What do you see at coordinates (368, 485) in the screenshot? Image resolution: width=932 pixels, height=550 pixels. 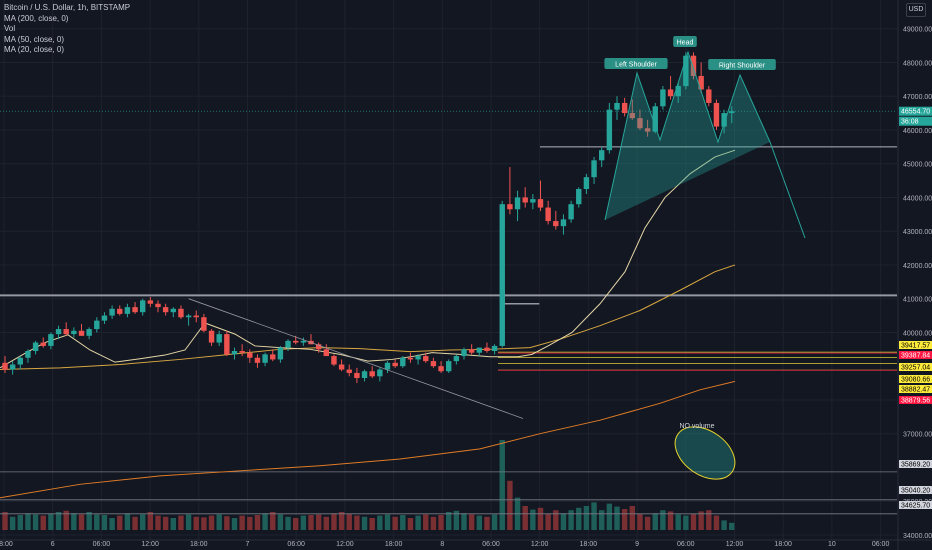 I see `volume-bars` at bounding box center [368, 485].